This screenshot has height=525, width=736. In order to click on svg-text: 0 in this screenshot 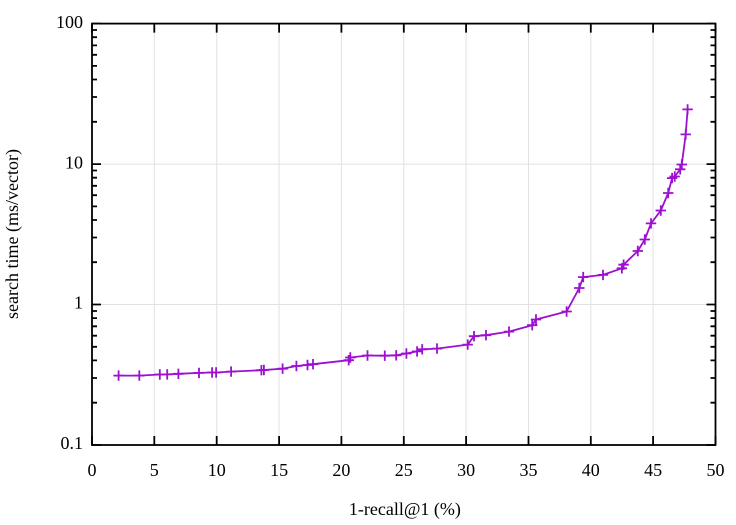, I will do `click(92, 470)`.